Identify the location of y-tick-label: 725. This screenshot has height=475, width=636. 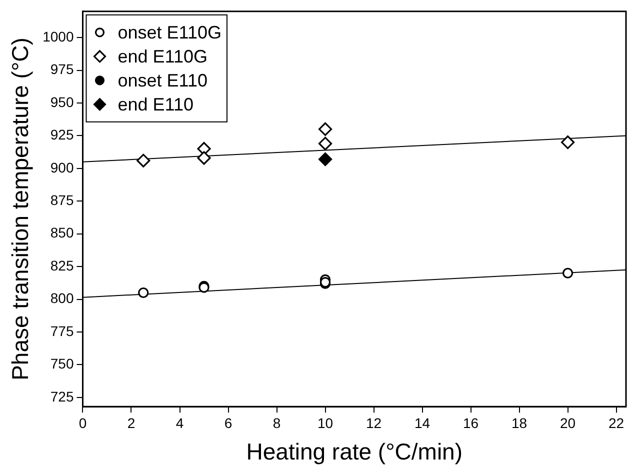
(62, 396).